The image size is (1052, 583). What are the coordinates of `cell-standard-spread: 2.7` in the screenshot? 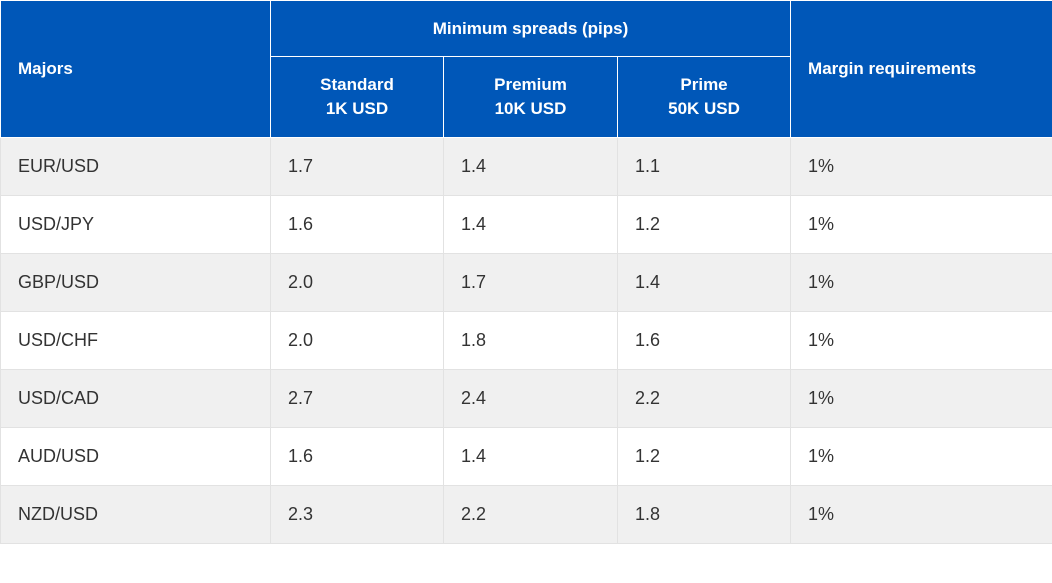 It's located at (357, 398).